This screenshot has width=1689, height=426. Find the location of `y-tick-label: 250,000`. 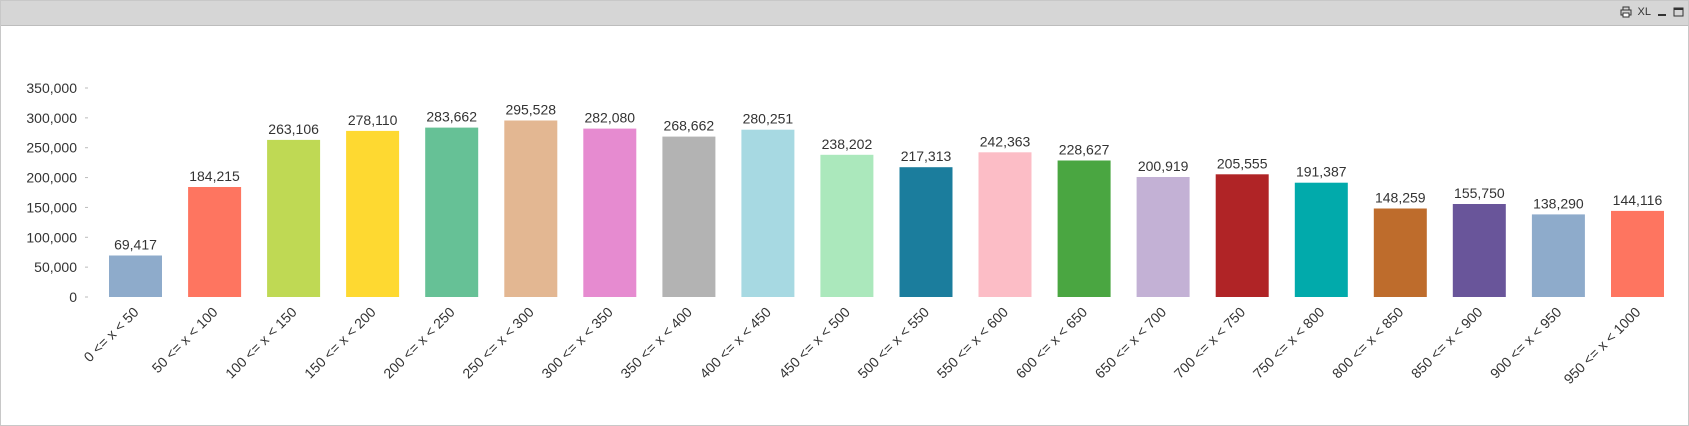

y-tick-label: 250,000 is located at coordinates (51, 148).